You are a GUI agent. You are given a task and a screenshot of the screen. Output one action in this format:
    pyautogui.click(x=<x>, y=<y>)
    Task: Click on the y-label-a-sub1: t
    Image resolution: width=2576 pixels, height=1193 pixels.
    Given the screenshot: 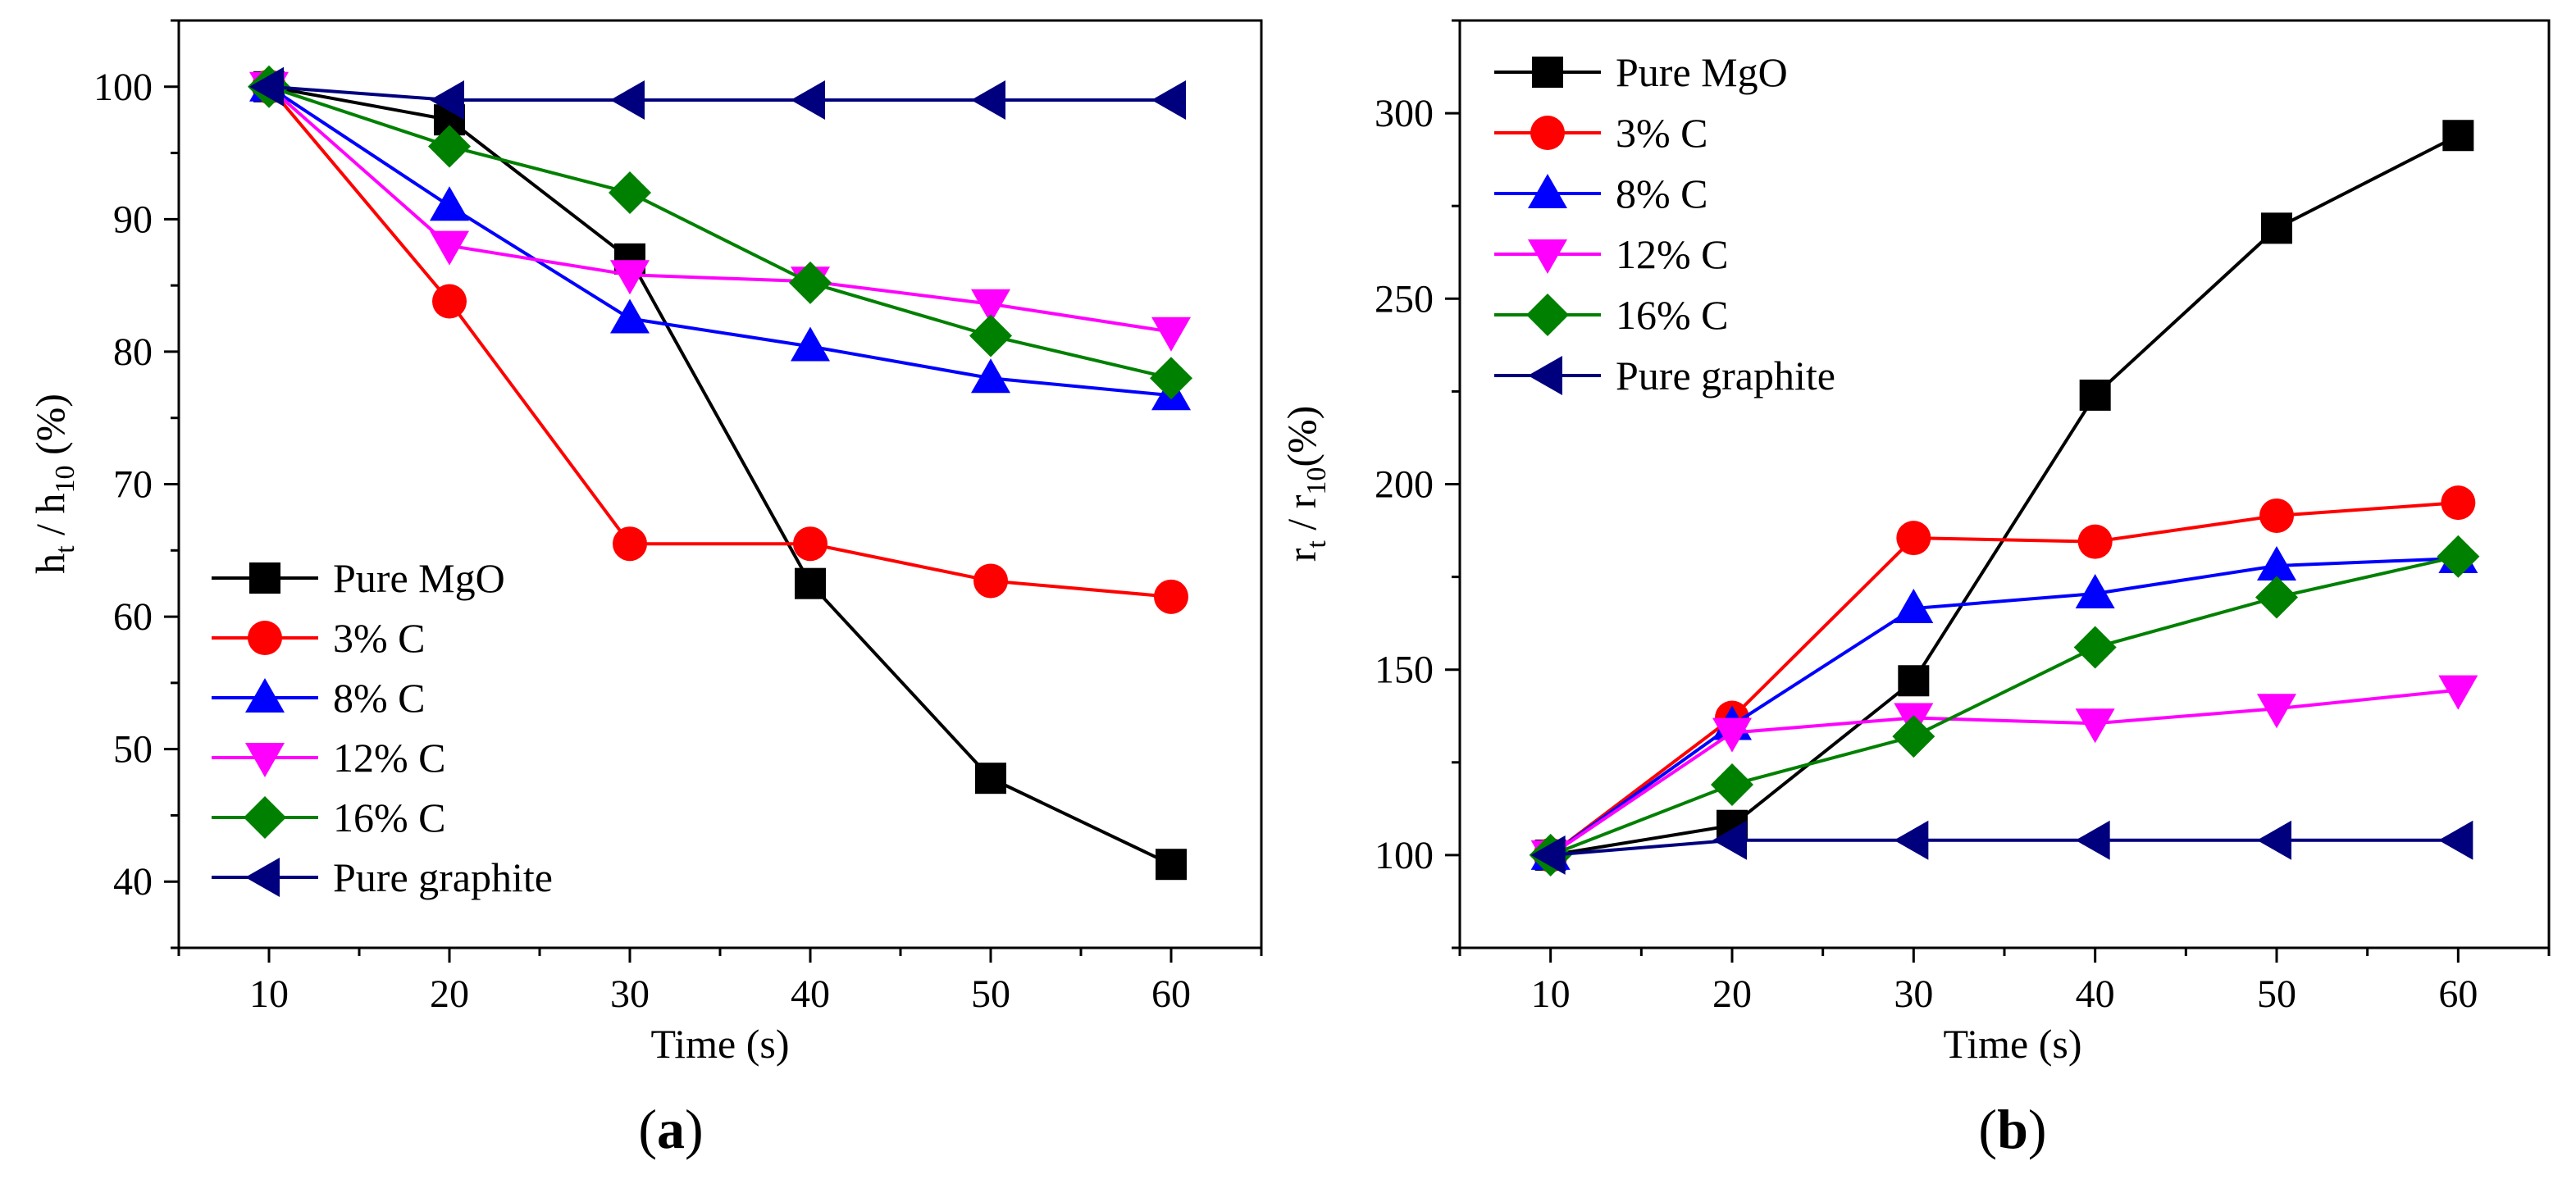 What is the action you would take?
    pyautogui.click(x=65, y=549)
    